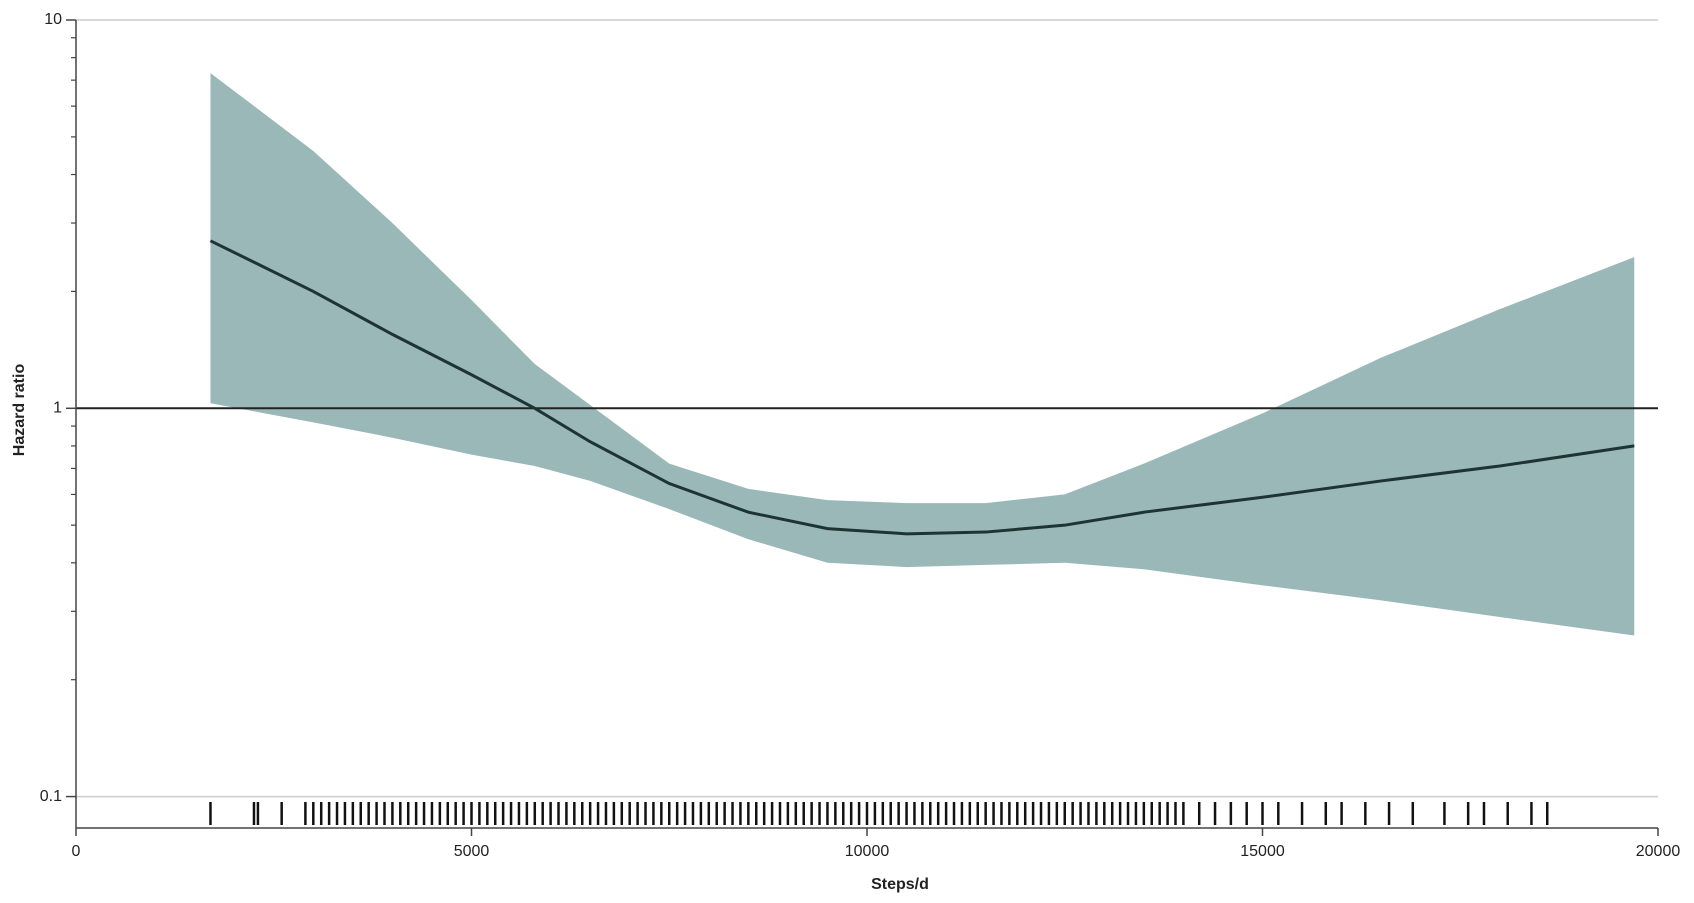 The height and width of the screenshot is (903, 1694). Describe the element at coordinates (1658, 851) in the screenshot. I see `x-tick-label: 20000` at that location.